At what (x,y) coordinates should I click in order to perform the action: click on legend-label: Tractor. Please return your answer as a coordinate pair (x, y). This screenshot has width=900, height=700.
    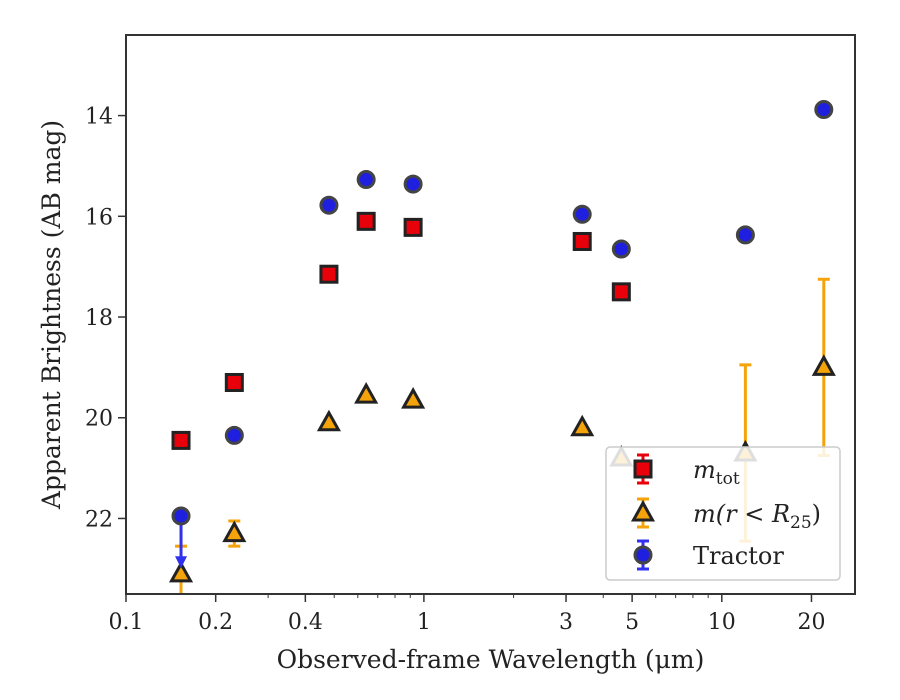
    Looking at the image, I should click on (738, 556).